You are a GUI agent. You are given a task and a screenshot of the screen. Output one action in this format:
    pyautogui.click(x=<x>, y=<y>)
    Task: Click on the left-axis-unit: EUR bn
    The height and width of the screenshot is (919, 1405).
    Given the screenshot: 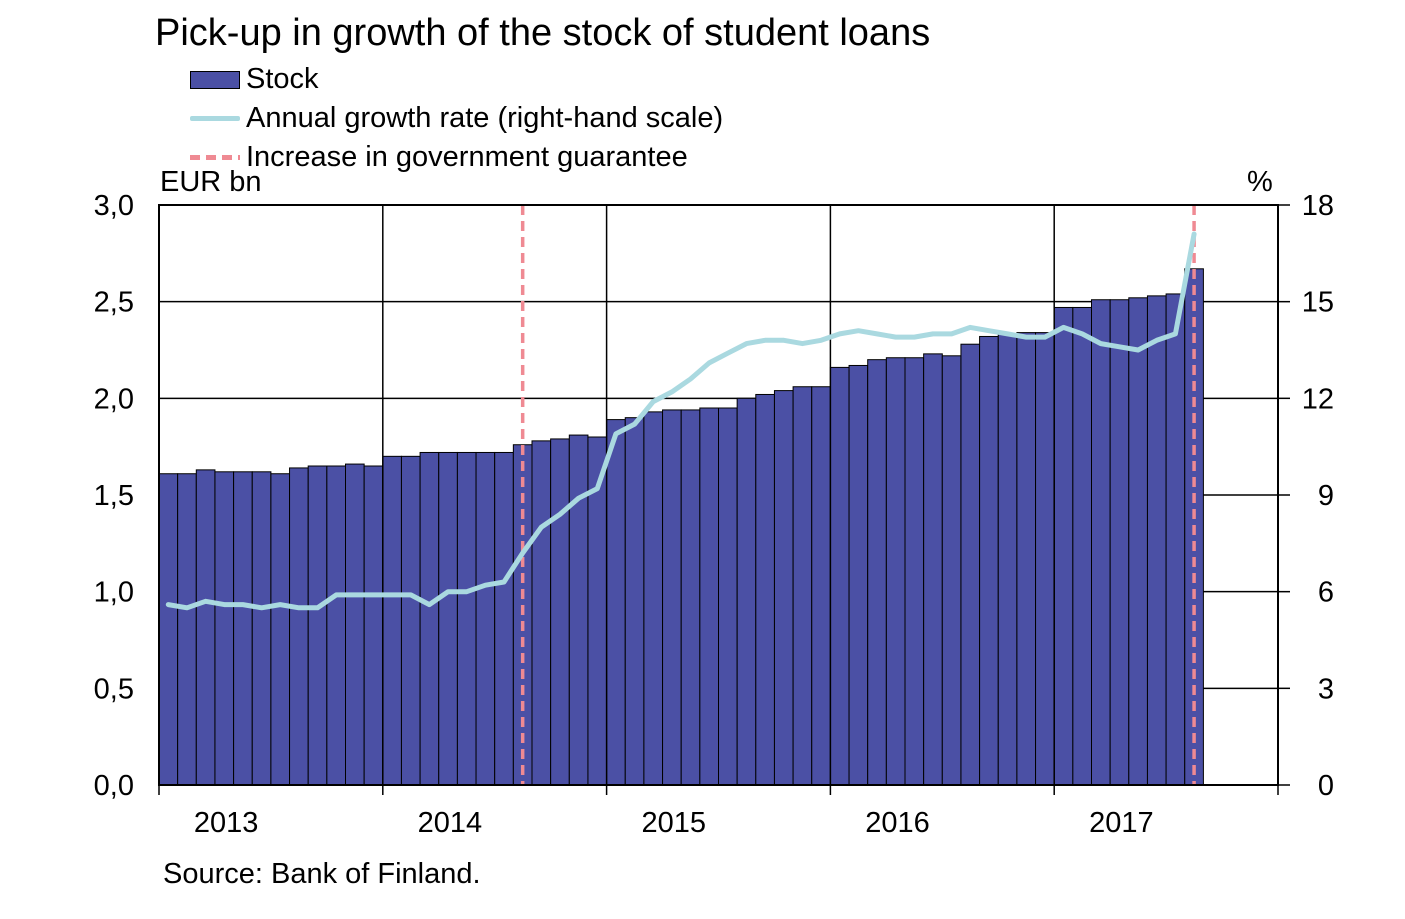 What is the action you would take?
    pyautogui.click(x=211, y=182)
    